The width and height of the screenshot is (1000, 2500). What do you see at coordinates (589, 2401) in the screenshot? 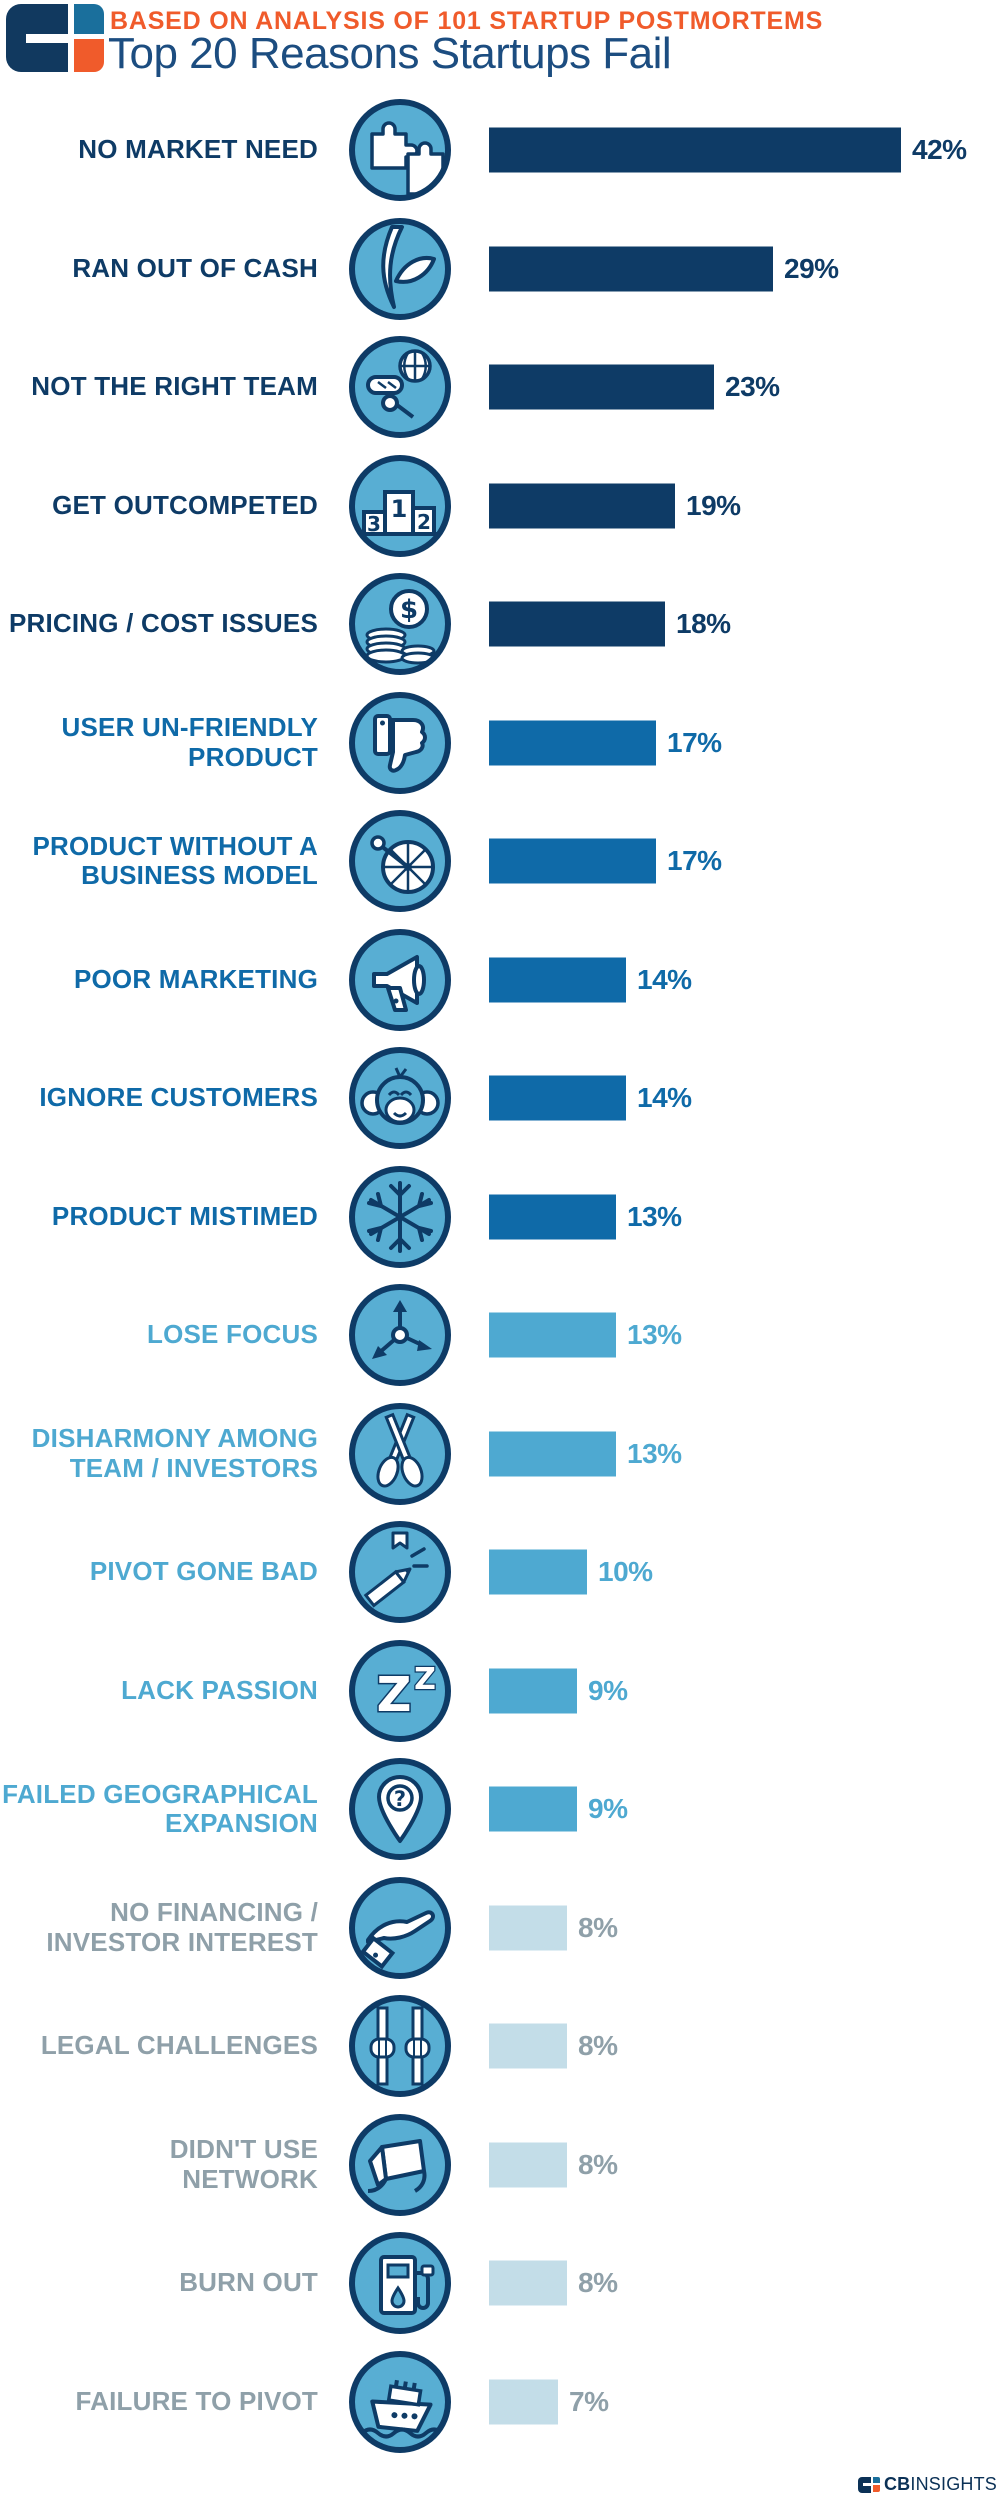
I see `bar-value-label: 7%` at bounding box center [589, 2401].